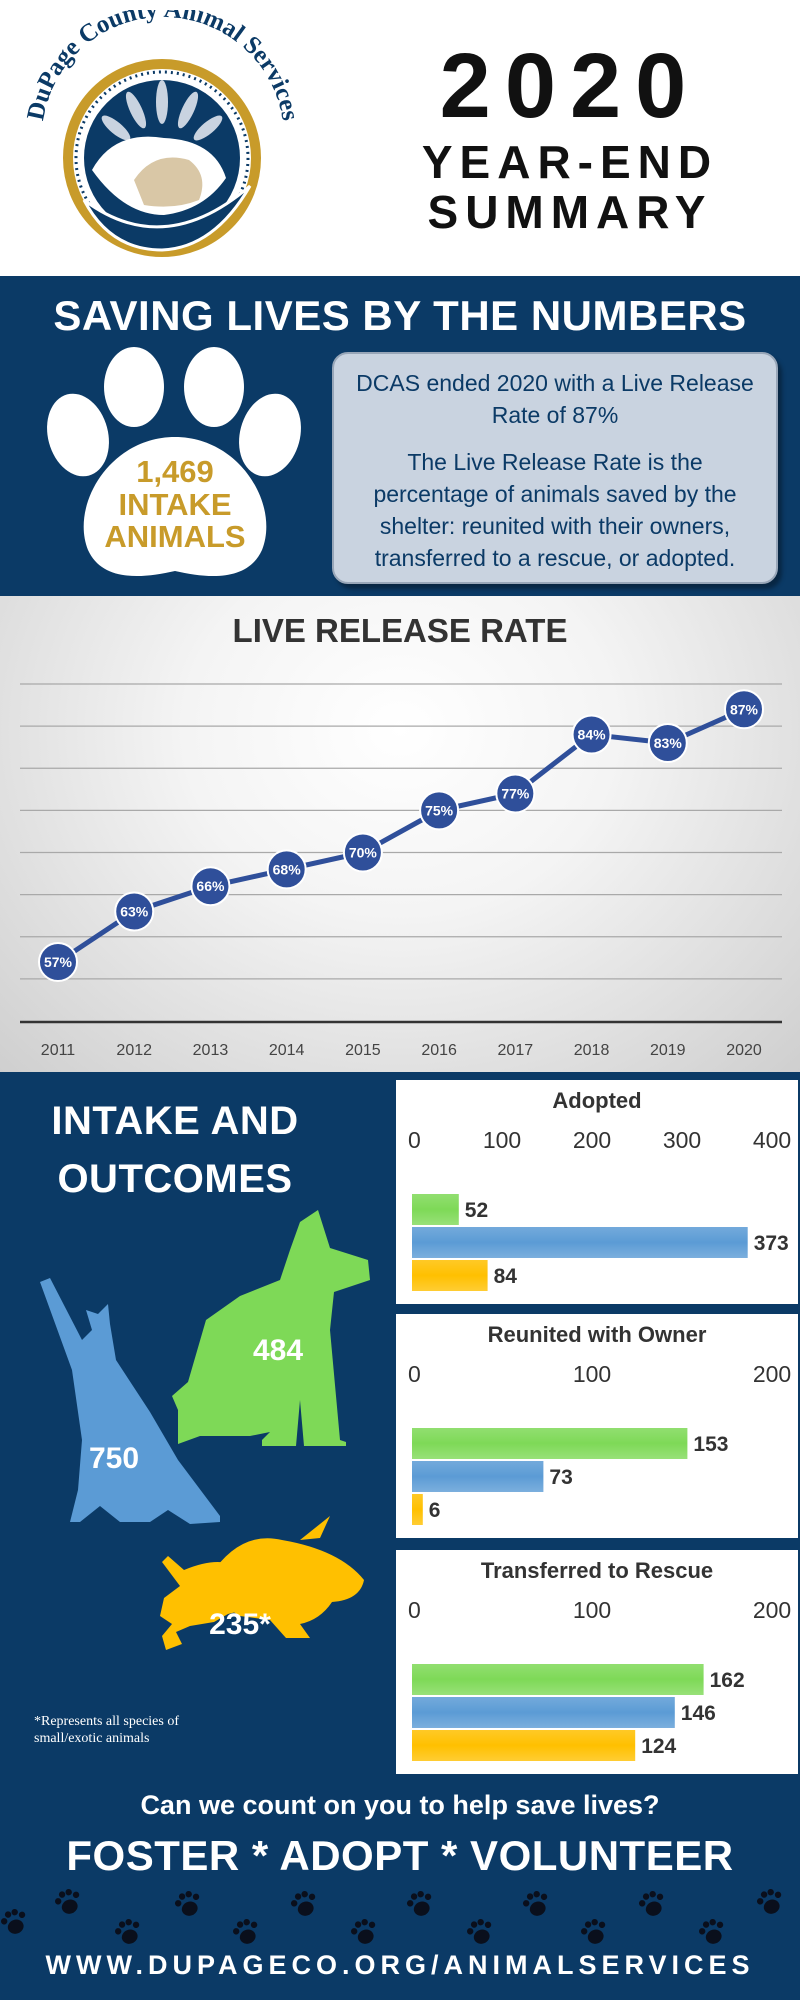 The image size is (800, 2000). I want to click on bar-value-label: 6, so click(435, 1510).